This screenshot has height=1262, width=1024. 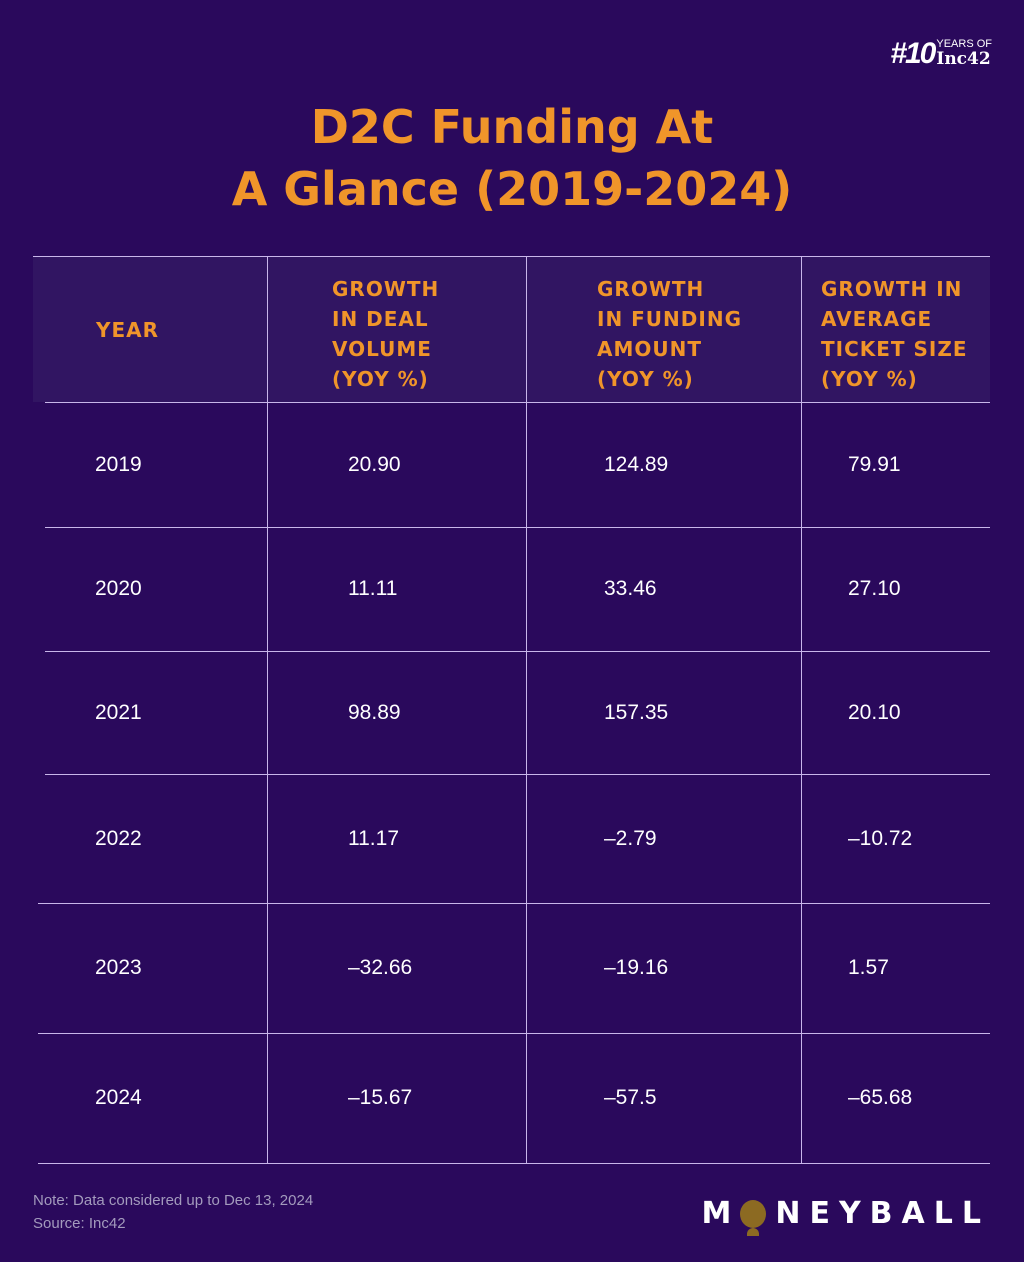 I want to click on year-cell: 2019, so click(x=118, y=464).